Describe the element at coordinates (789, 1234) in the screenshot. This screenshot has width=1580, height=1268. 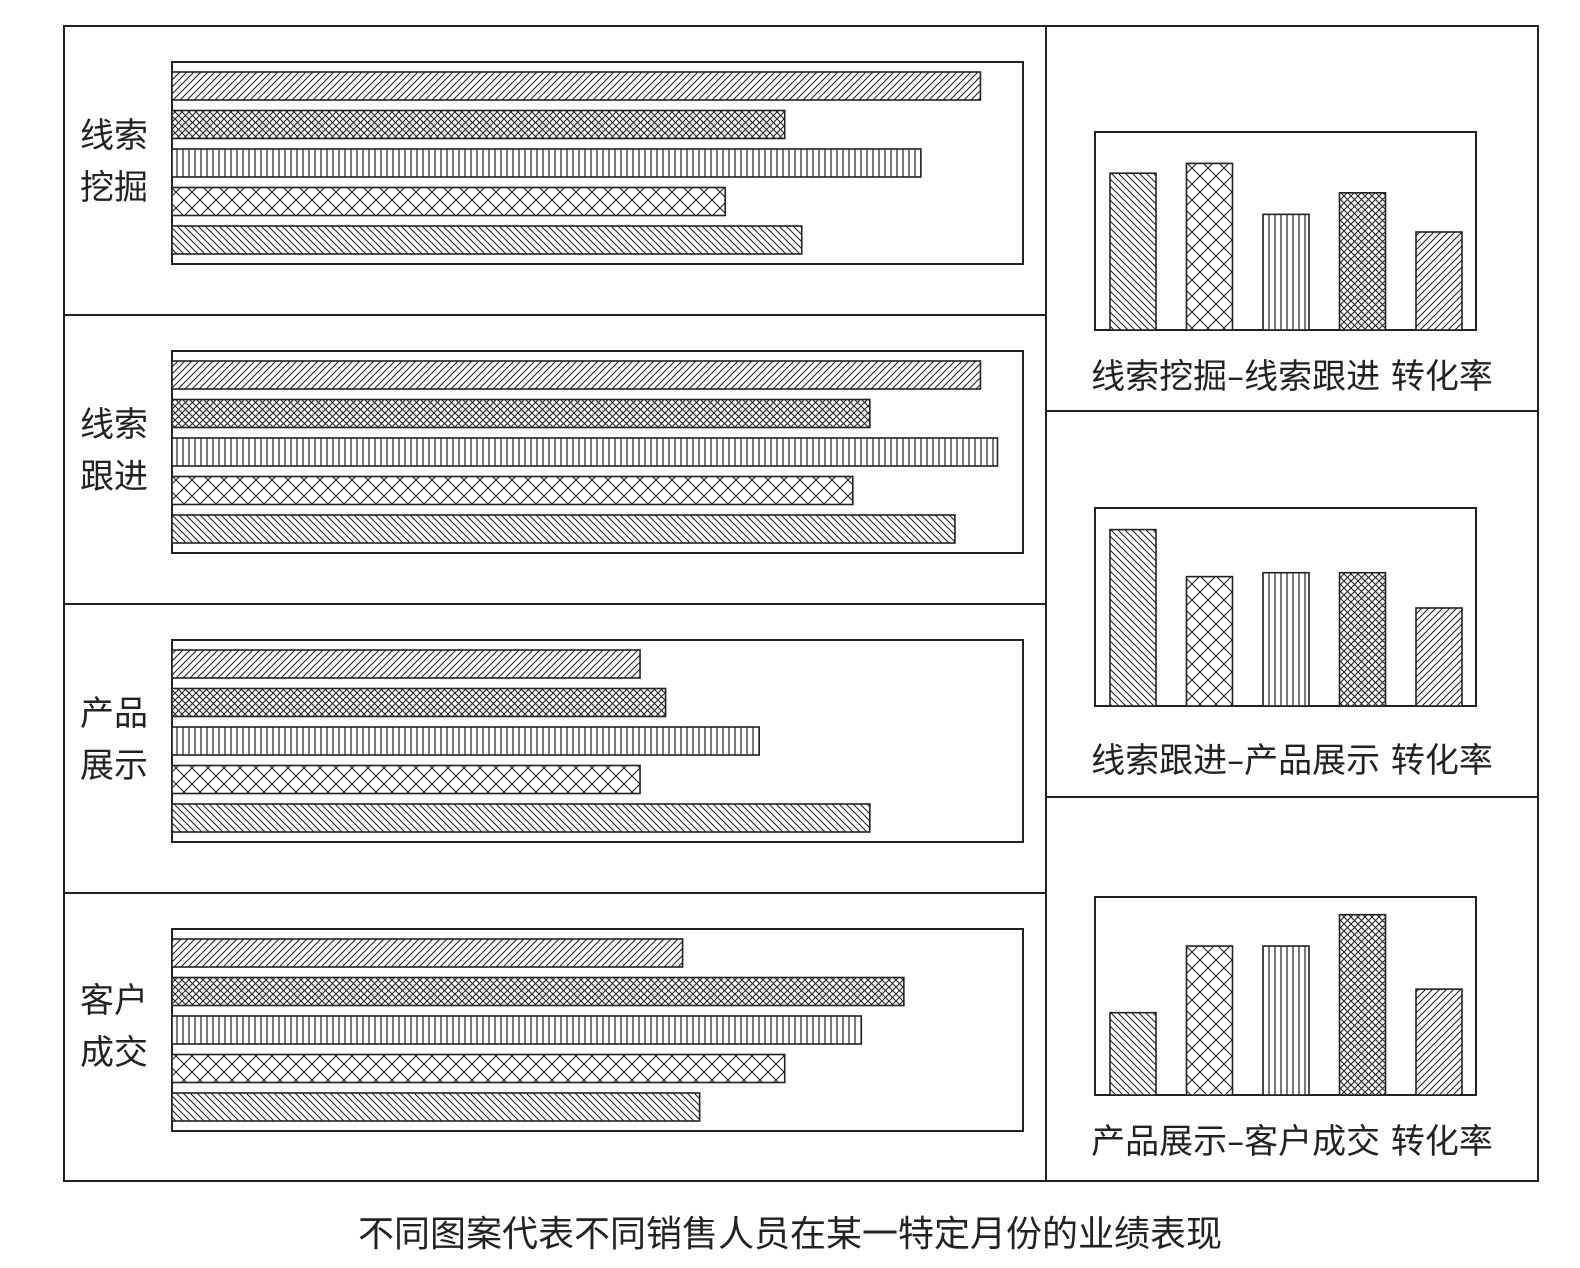
I see `figure-caption: 不同图案代表不同销售人员在某一特定月份的业绩表现` at that location.